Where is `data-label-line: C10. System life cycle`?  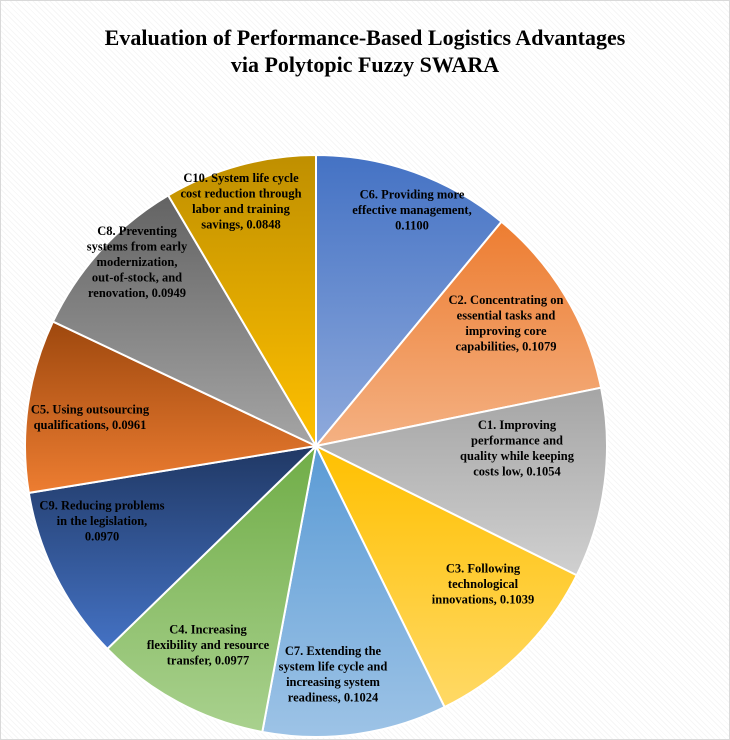
data-label-line: C10. System life cycle is located at coordinates (241, 178).